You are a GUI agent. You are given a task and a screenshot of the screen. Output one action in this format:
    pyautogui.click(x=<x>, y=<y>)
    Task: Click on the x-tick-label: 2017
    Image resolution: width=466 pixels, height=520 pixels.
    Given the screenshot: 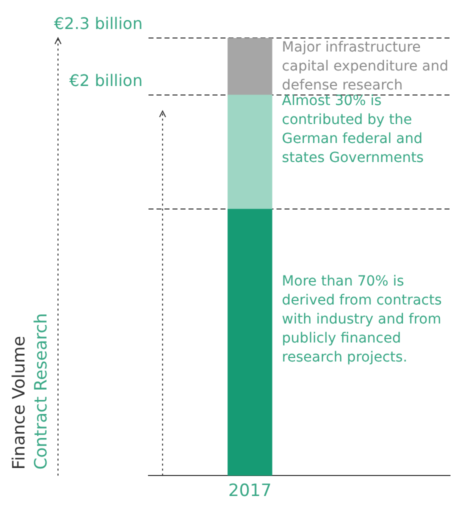 What is the action you would take?
    pyautogui.click(x=250, y=491)
    